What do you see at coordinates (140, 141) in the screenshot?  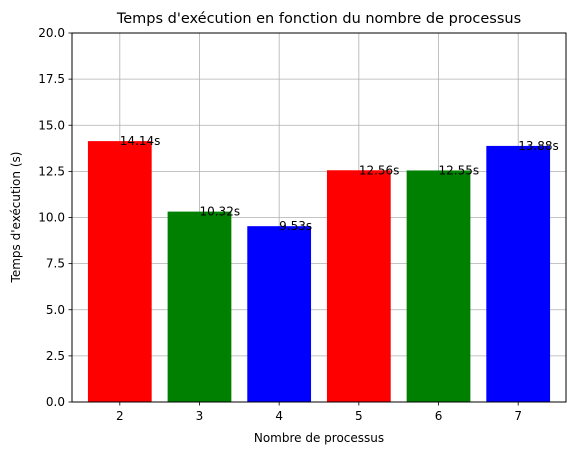 I see `value-label-2: 14.14s` at bounding box center [140, 141].